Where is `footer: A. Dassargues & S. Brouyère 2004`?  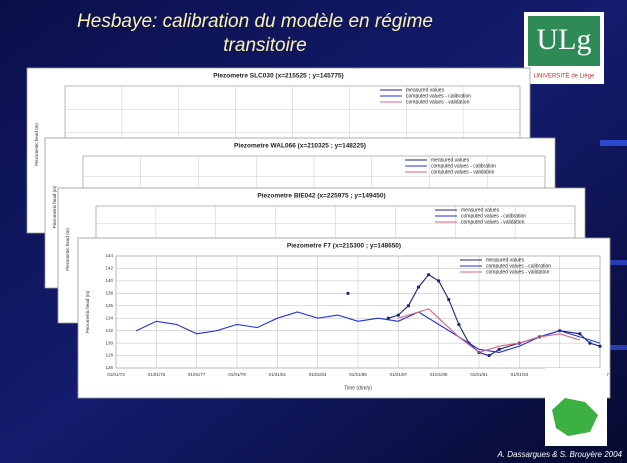
footer: A. Dassargues & S. Brouyère 2004 is located at coordinates (559, 454).